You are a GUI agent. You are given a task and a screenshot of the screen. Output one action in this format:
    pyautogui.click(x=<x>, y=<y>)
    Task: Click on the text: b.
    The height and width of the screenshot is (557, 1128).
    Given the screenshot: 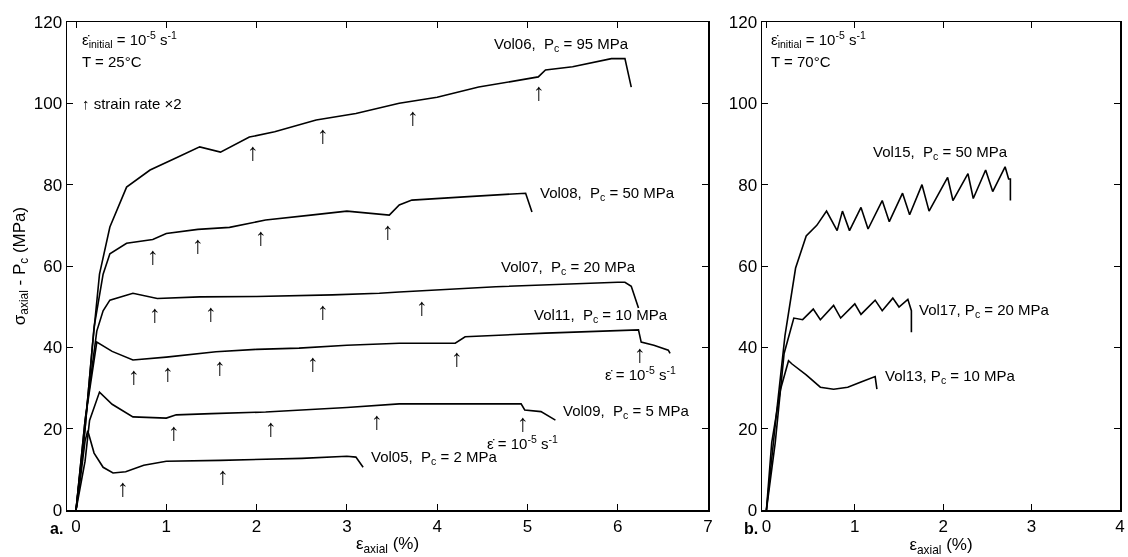 What is the action you would take?
    pyautogui.click(x=751, y=528)
    